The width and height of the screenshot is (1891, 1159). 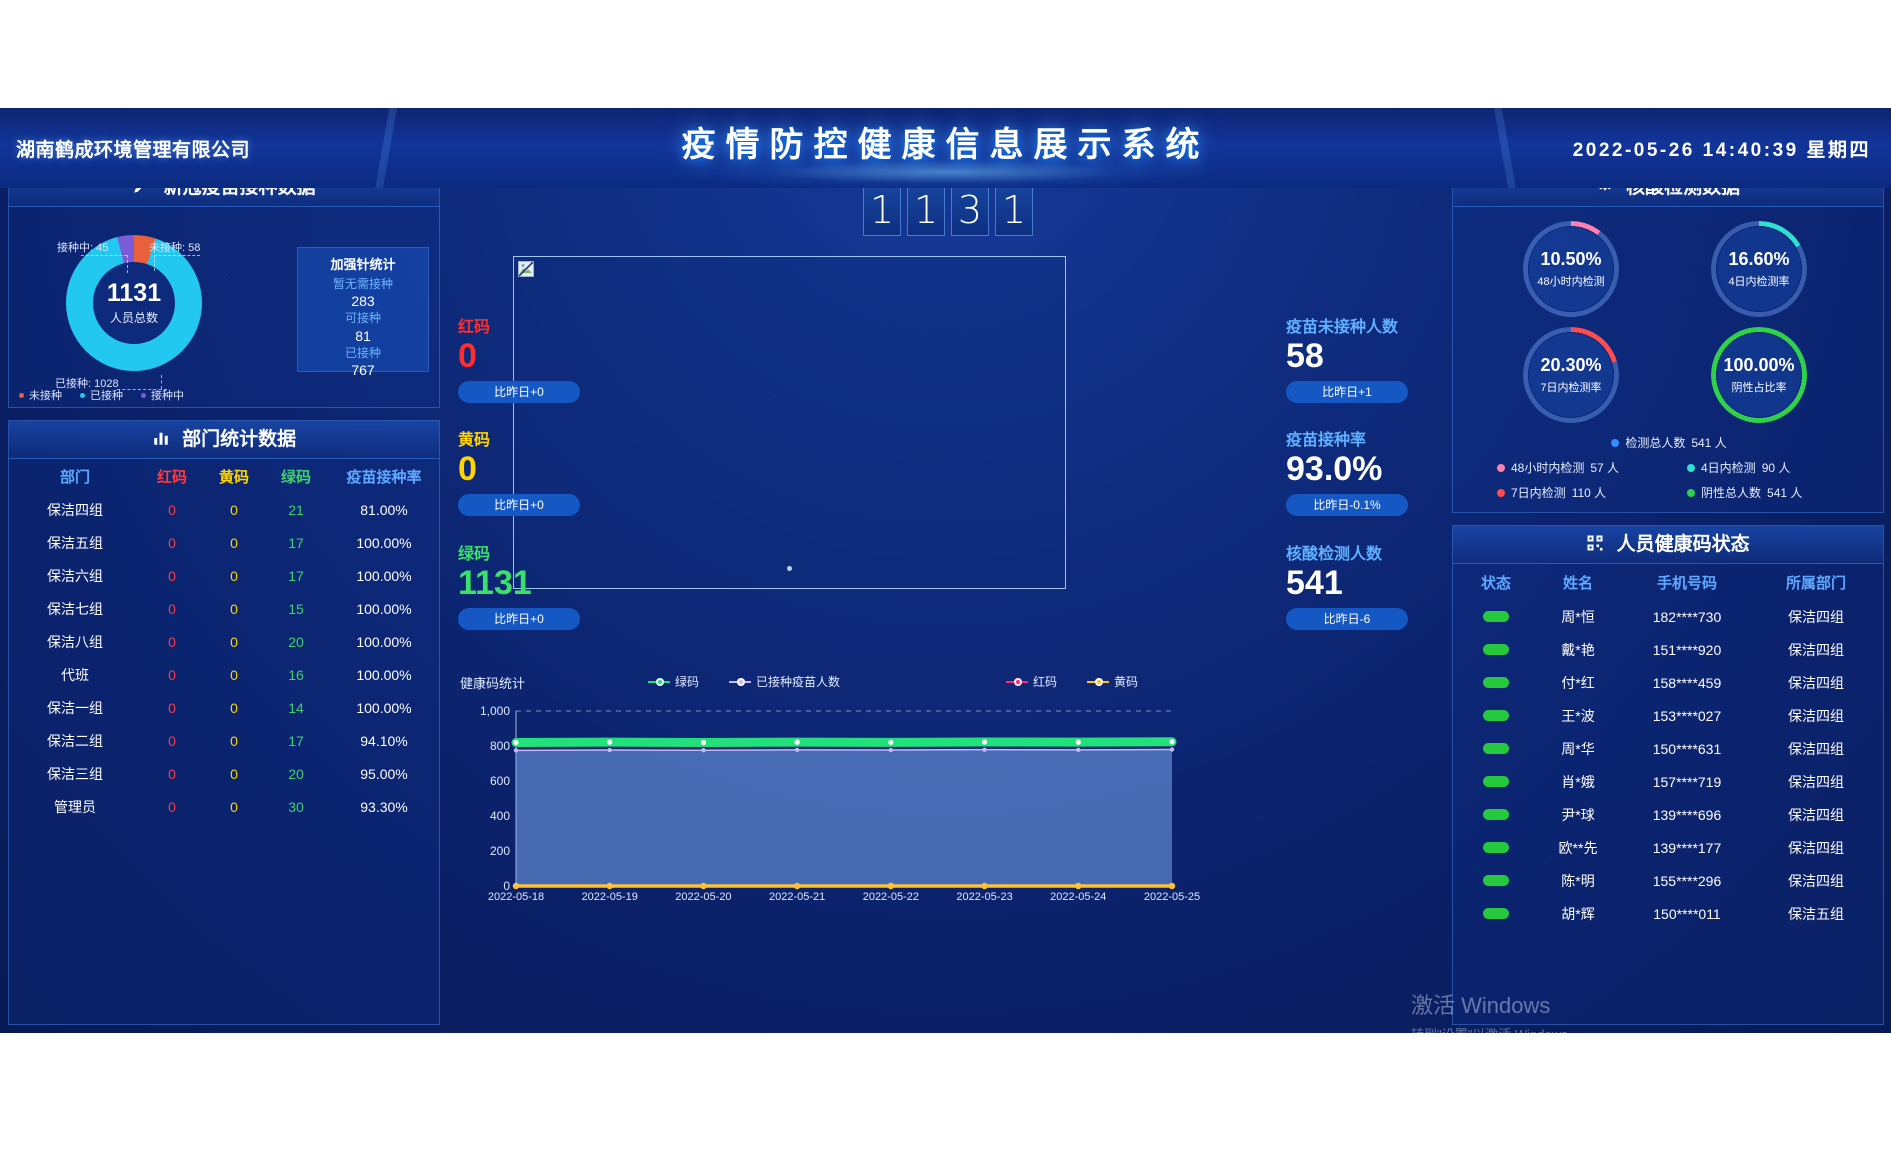 What do you see at coordinates (225, 542) in the screenshot?
I see `table-row: 保洁五组 0 0 17 100.00%` at bounding box center [225, 542].